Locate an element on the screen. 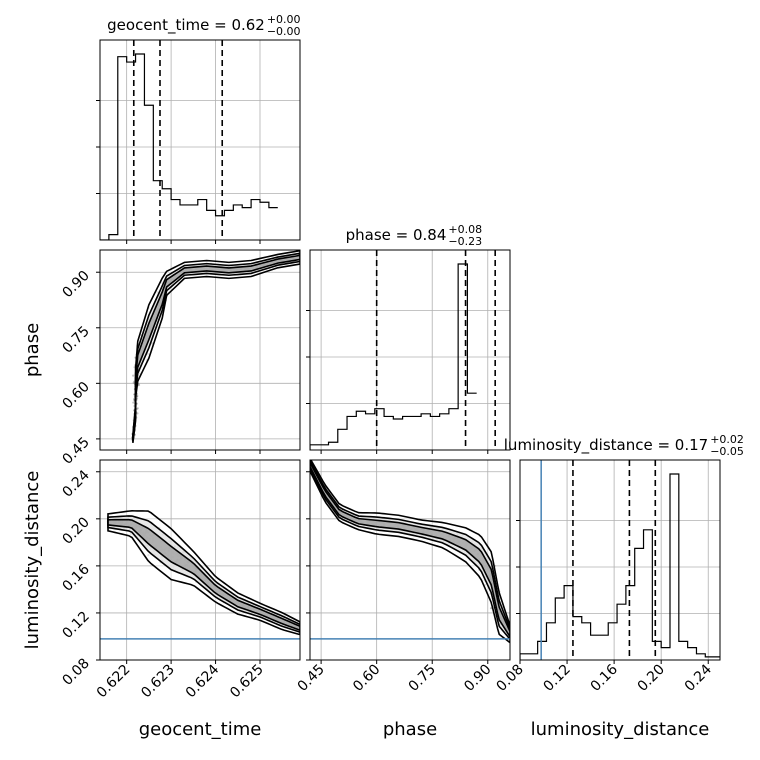 This screenshot has width=760, height=760. y-axis-label-phase: phase is located at coordinates (32, 350).